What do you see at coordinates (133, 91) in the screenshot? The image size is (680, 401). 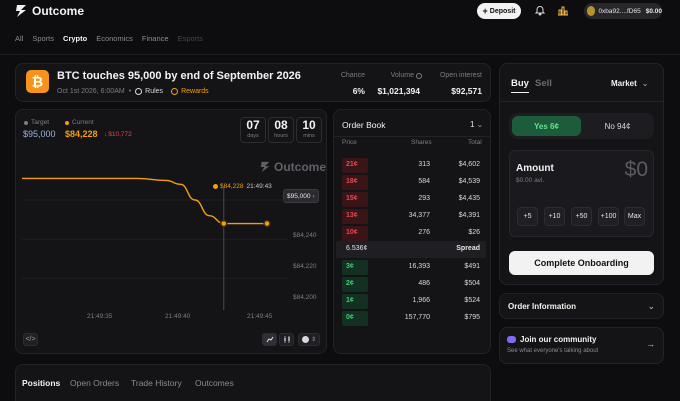 I see `market-subline: Oct 1st 2026, 6:00AM • Rules Rewards` at bounding box center [133, 91].